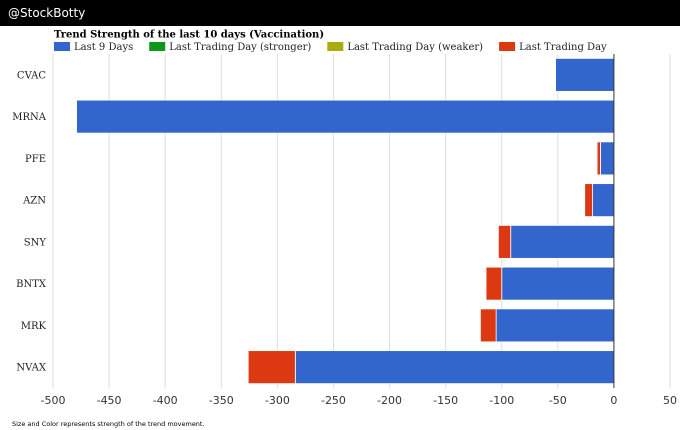 The image size is (680, 430). Describe the element at coordinates (31, 284) in the screenshot. I see `category-label-bntx: BNTX` at that location.